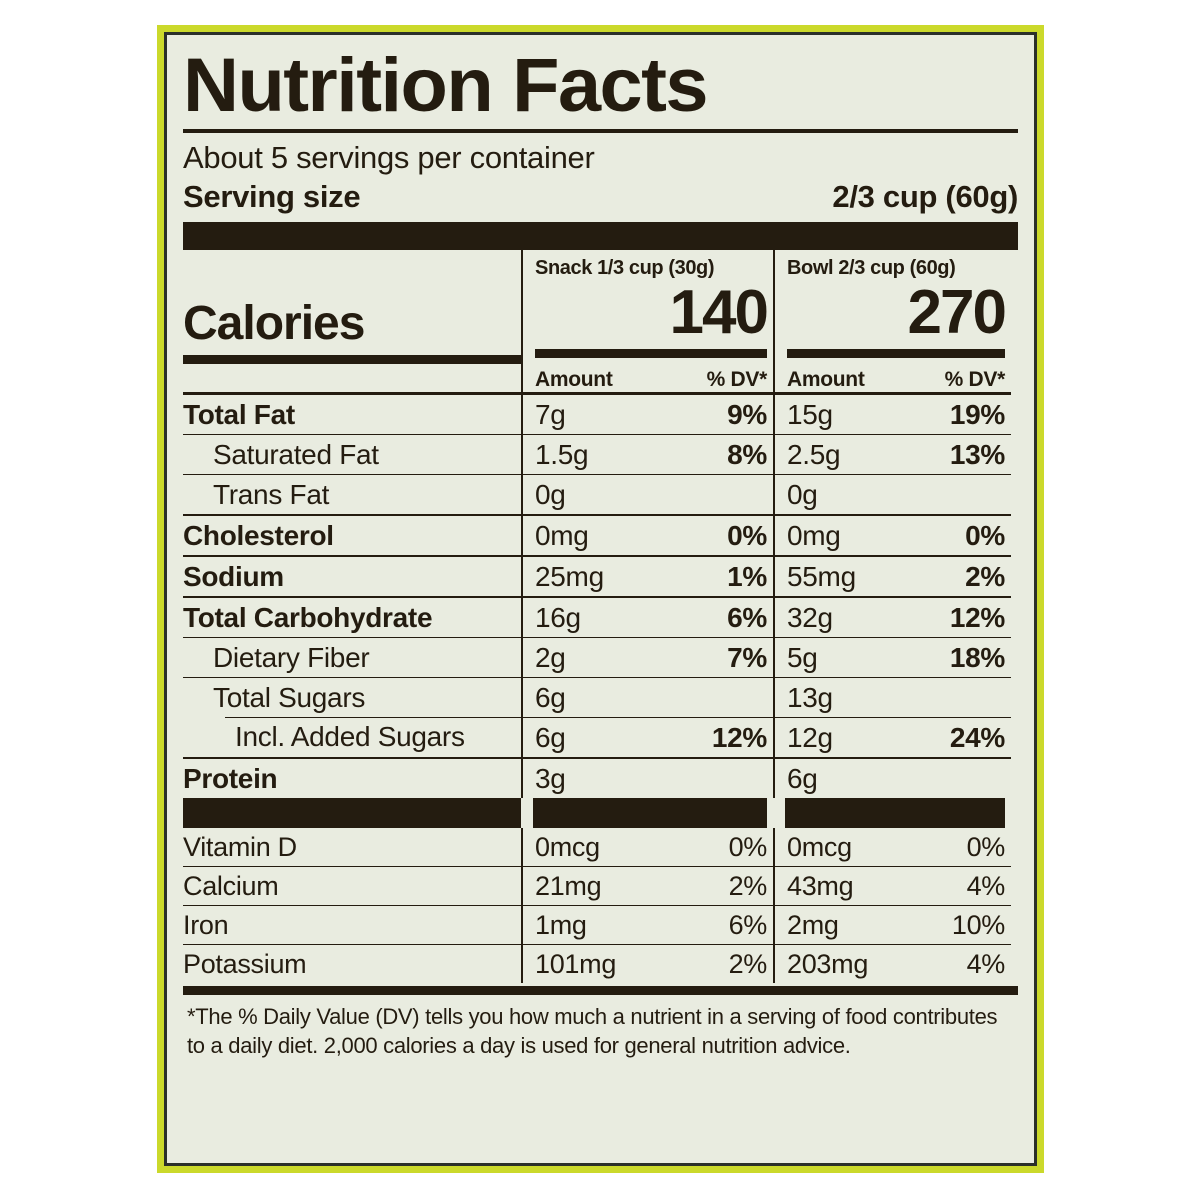  I want to click on calories-label: Calories, so click(274, 324).